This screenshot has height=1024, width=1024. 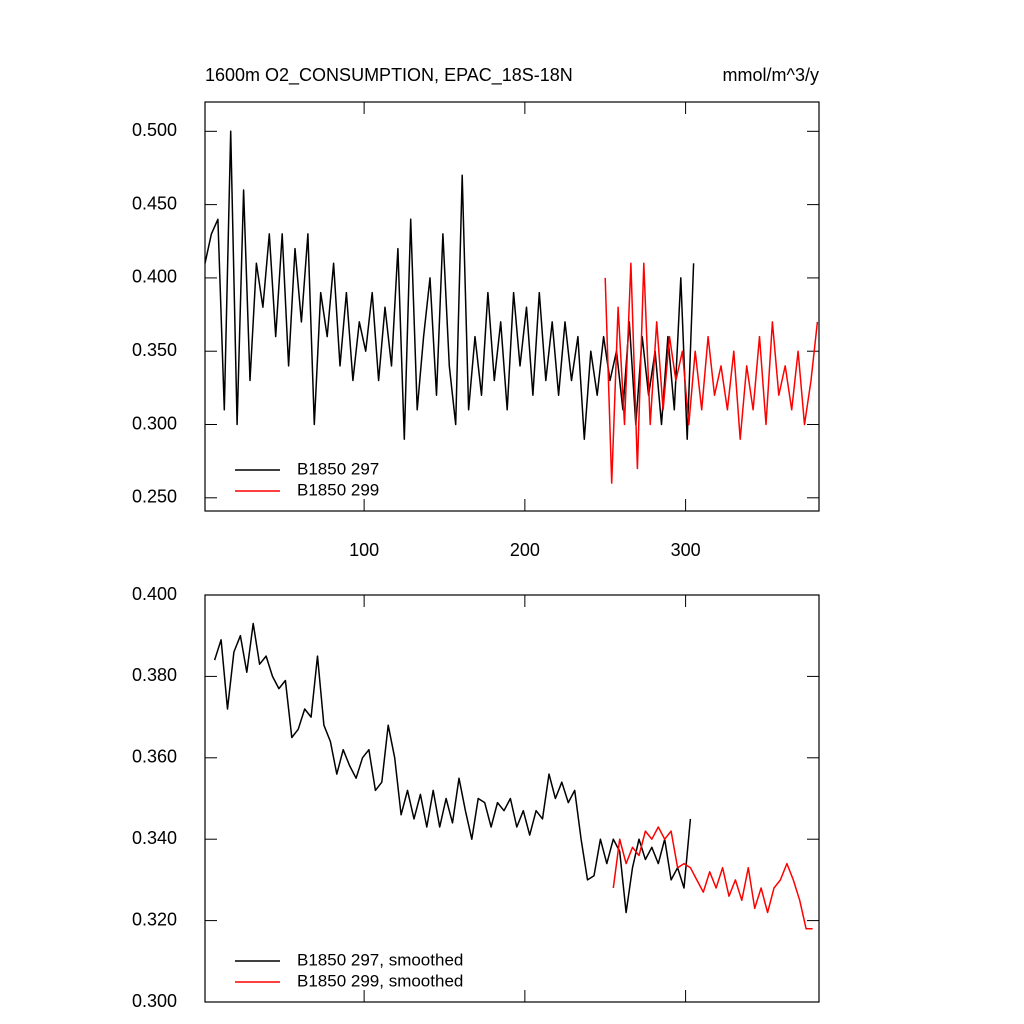 I want to click on y-tick-label: 0.350, so click(x=154, y=350).